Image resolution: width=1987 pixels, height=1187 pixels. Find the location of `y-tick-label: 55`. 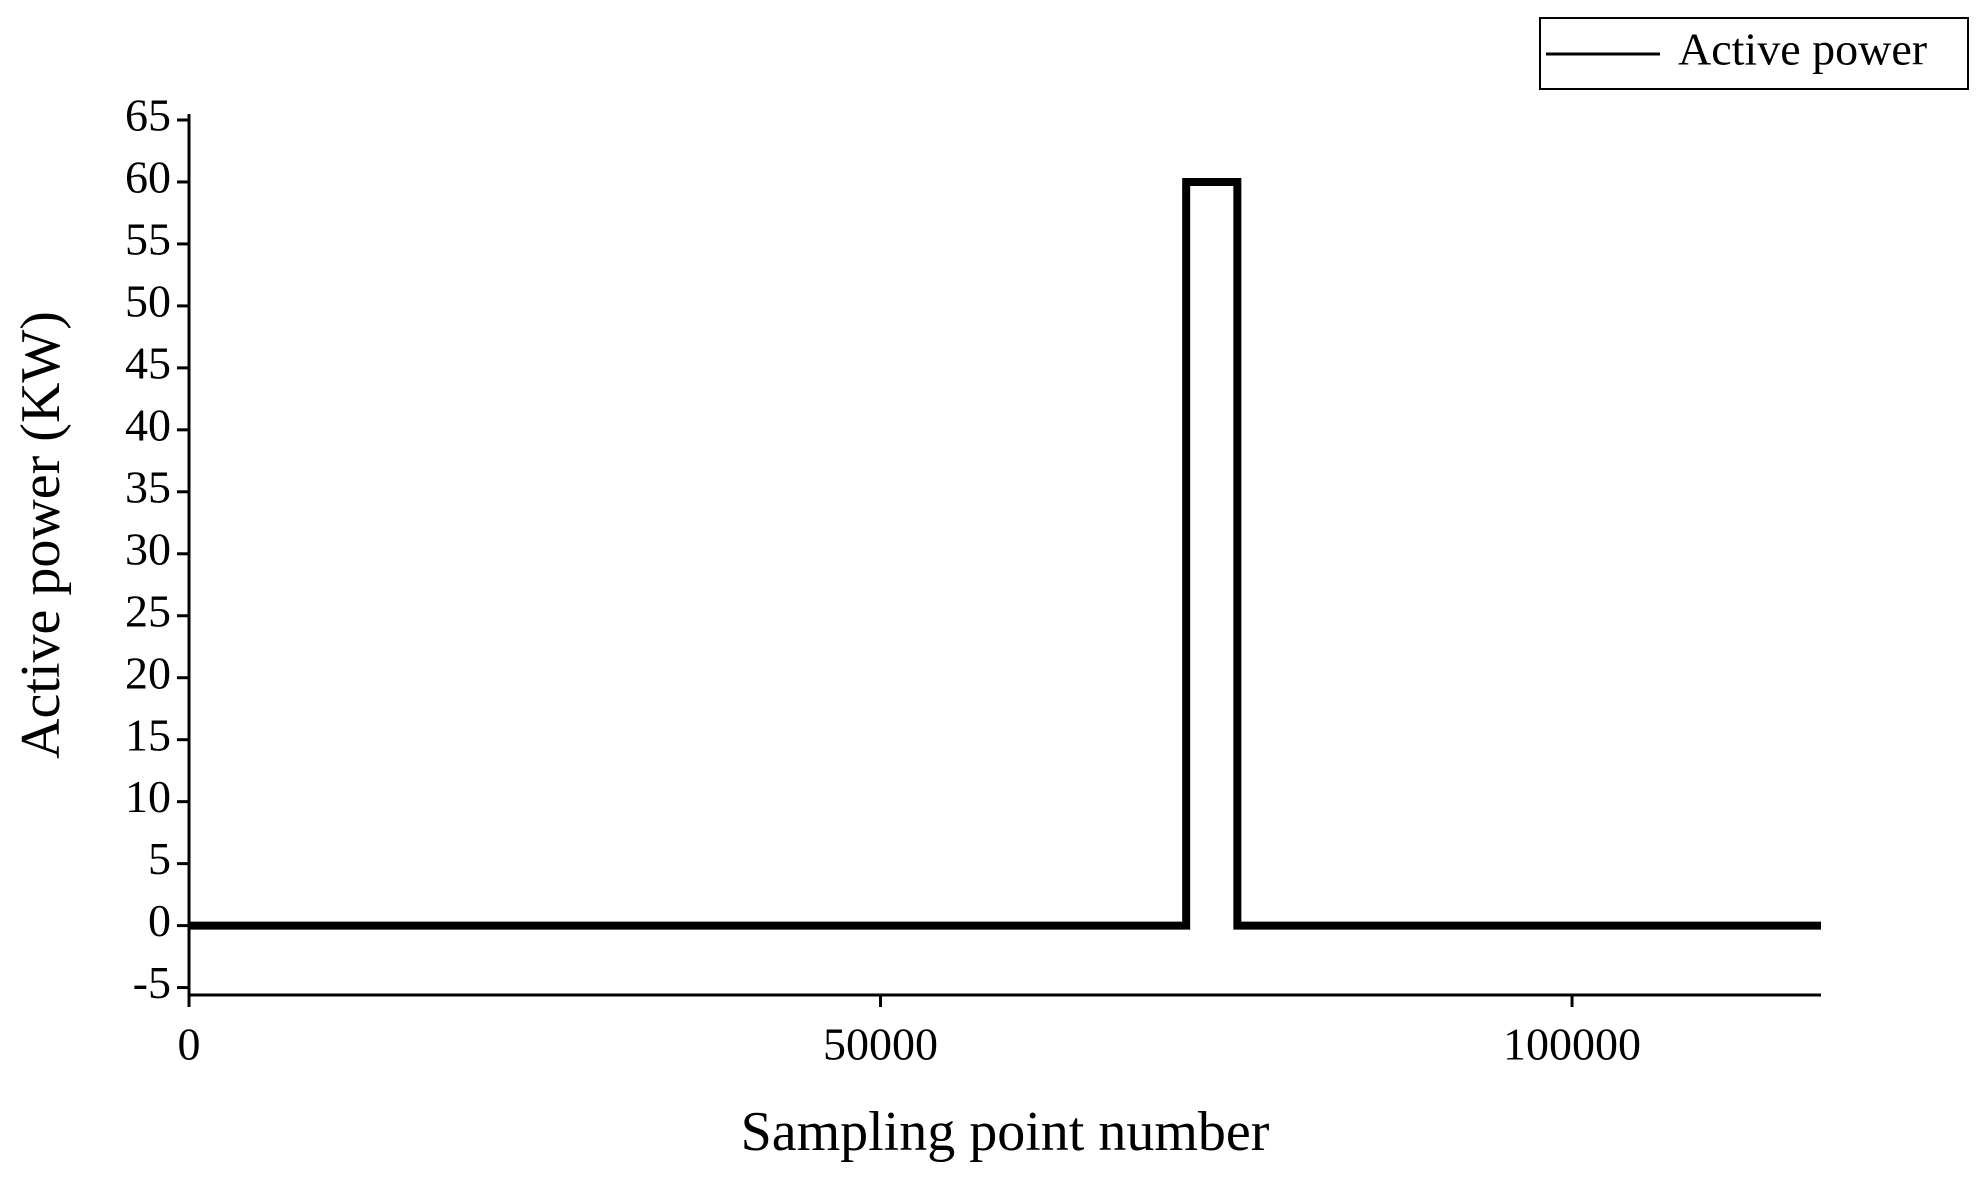

y-tick-label: 55 is located at coordinates (148, 239).